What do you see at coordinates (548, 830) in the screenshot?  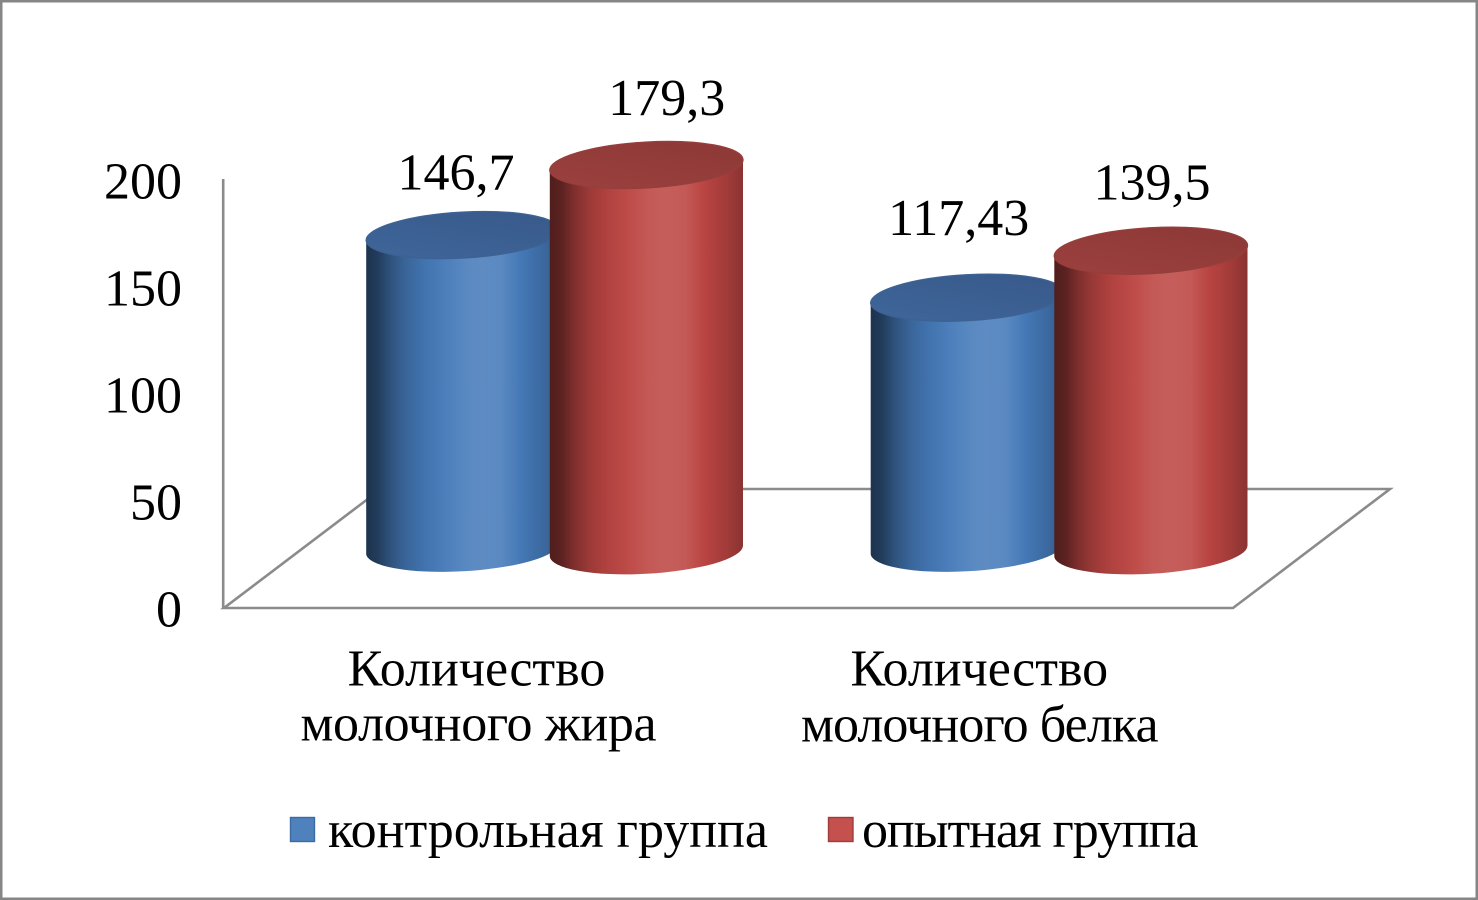 I see `svg-text: контрольная группа` at bounding box center [548, 830].